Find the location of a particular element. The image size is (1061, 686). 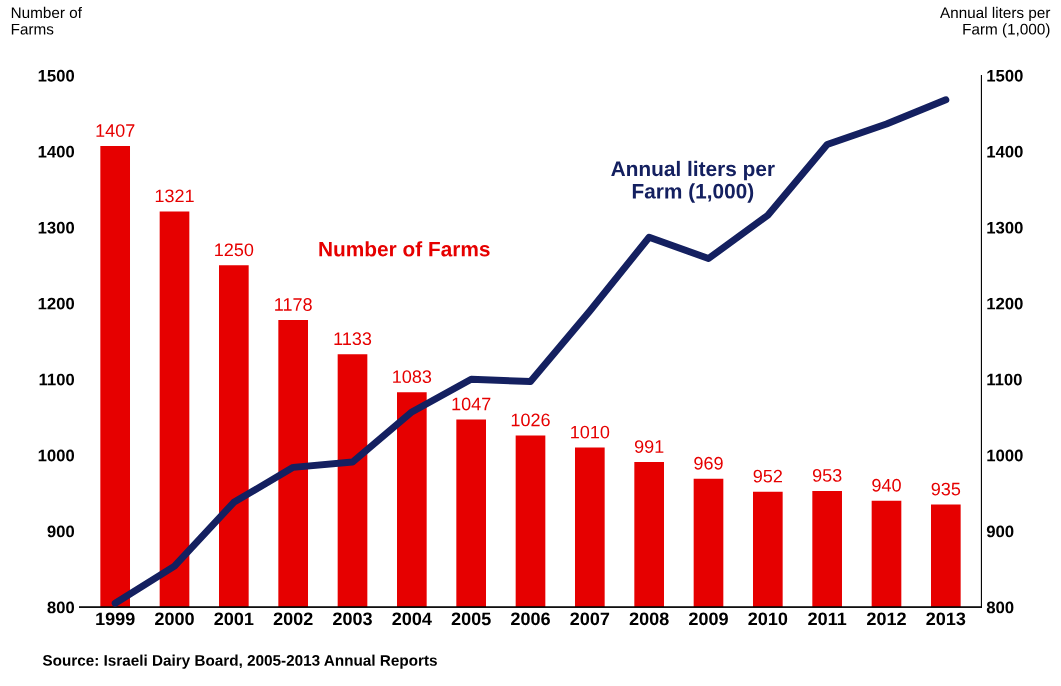

data-label: 940 is located at coordinates (886, 485).